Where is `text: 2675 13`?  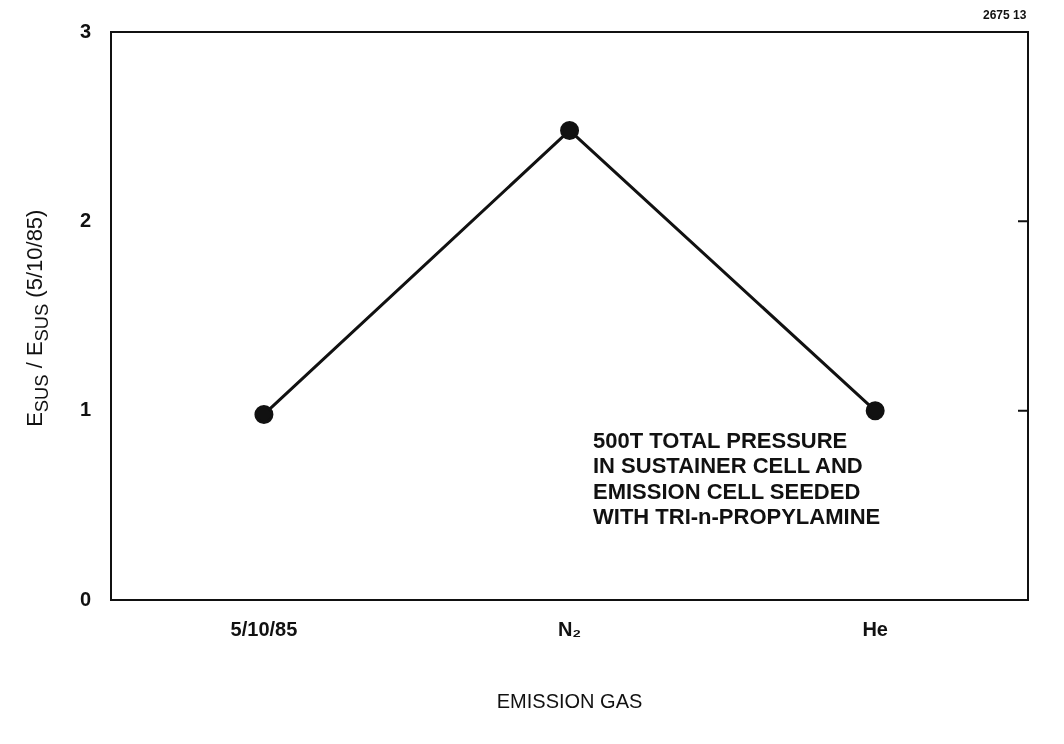 text: 2675 13 is located at coordinates (1005, 15).